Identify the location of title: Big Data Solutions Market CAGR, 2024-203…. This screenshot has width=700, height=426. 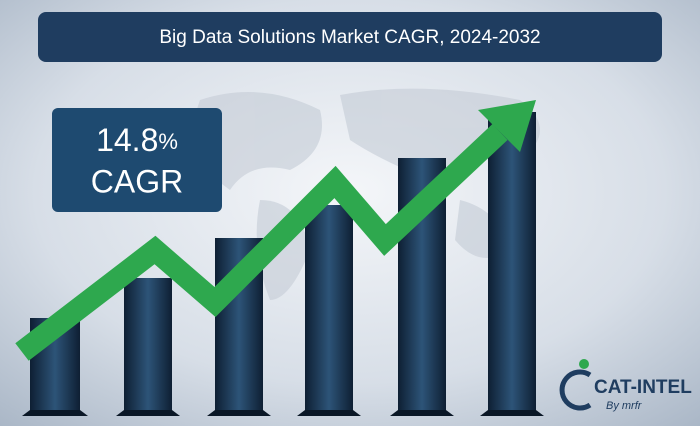
(349, 37).